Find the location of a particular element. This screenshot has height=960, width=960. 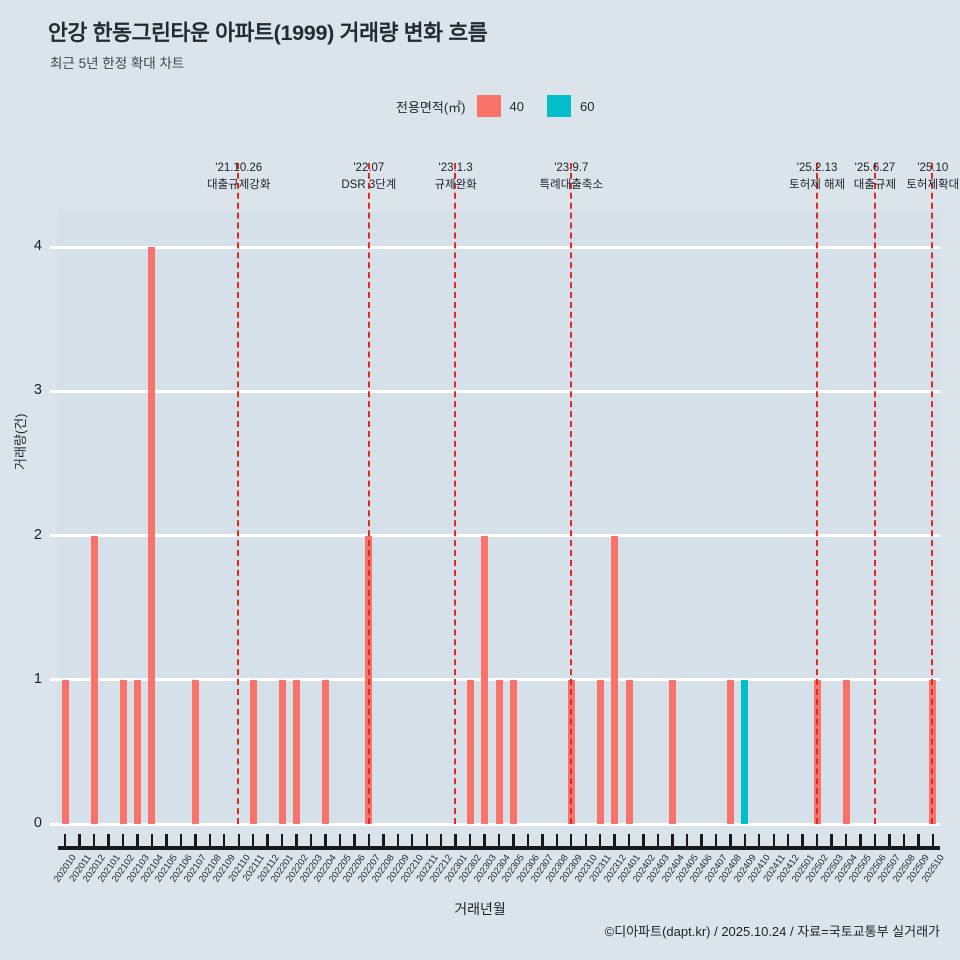

event-label-1: '22.07 DSR 3단계 is located at coordinates (368, 177).